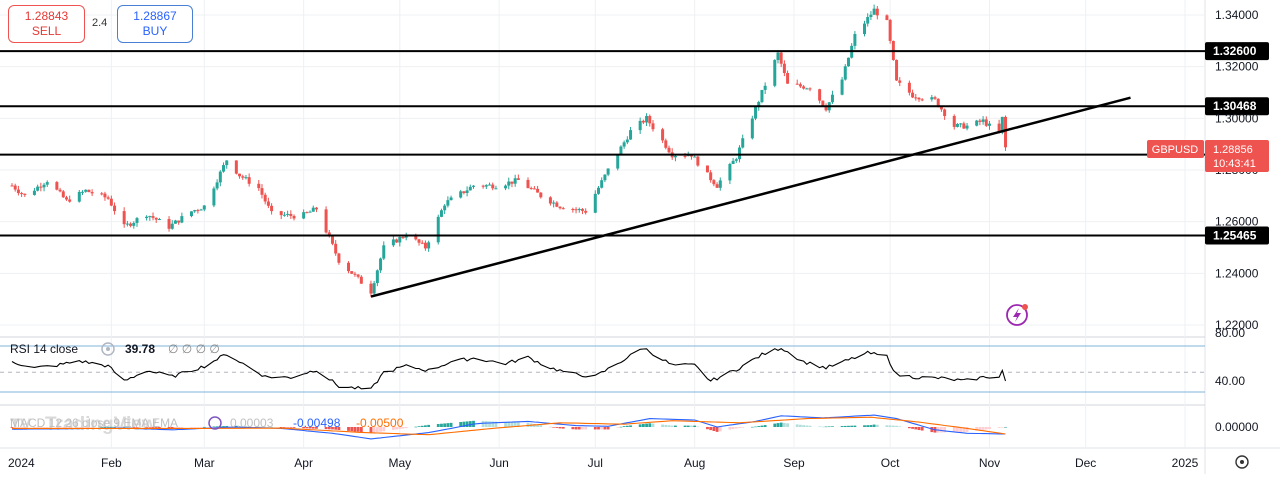 The height and width of the screenshot is (479, 1280). What do you see at coordinates (111, 463) in the screenshot?
I see `time-axis-label: Feb` at bounding box center [111, 463].